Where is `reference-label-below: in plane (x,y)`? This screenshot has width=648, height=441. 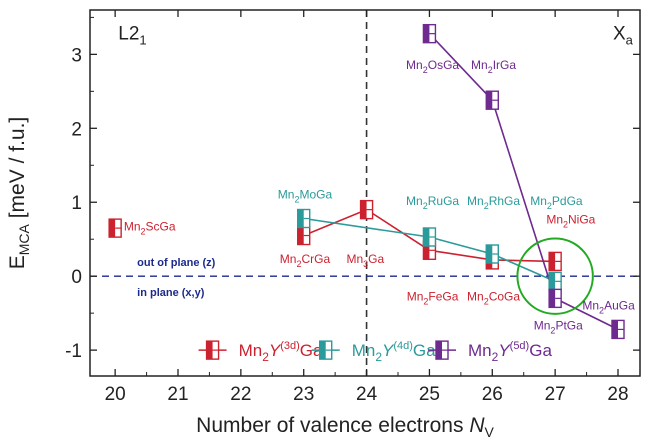
reference-label-below: in plane (x,y) is located at coordinates (171, 293).